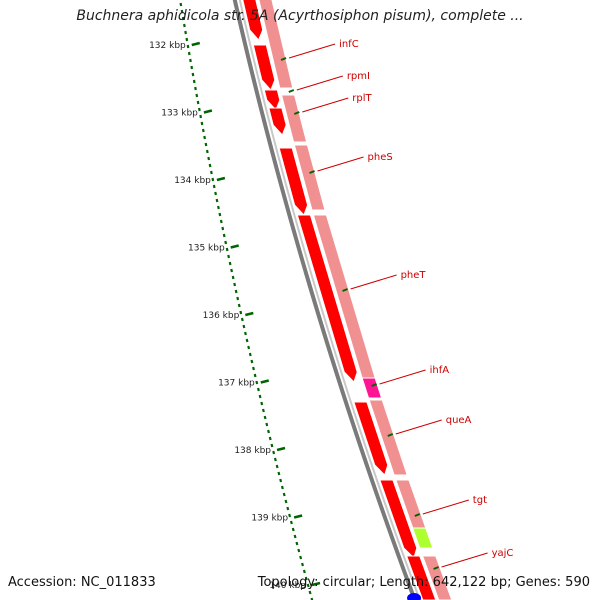 Image resolution: width=600 pixels, height=600 pixels. Describe the element at coordinates (349, 44) in the screenshot. I see `gene-label-infC: infC` at that location.